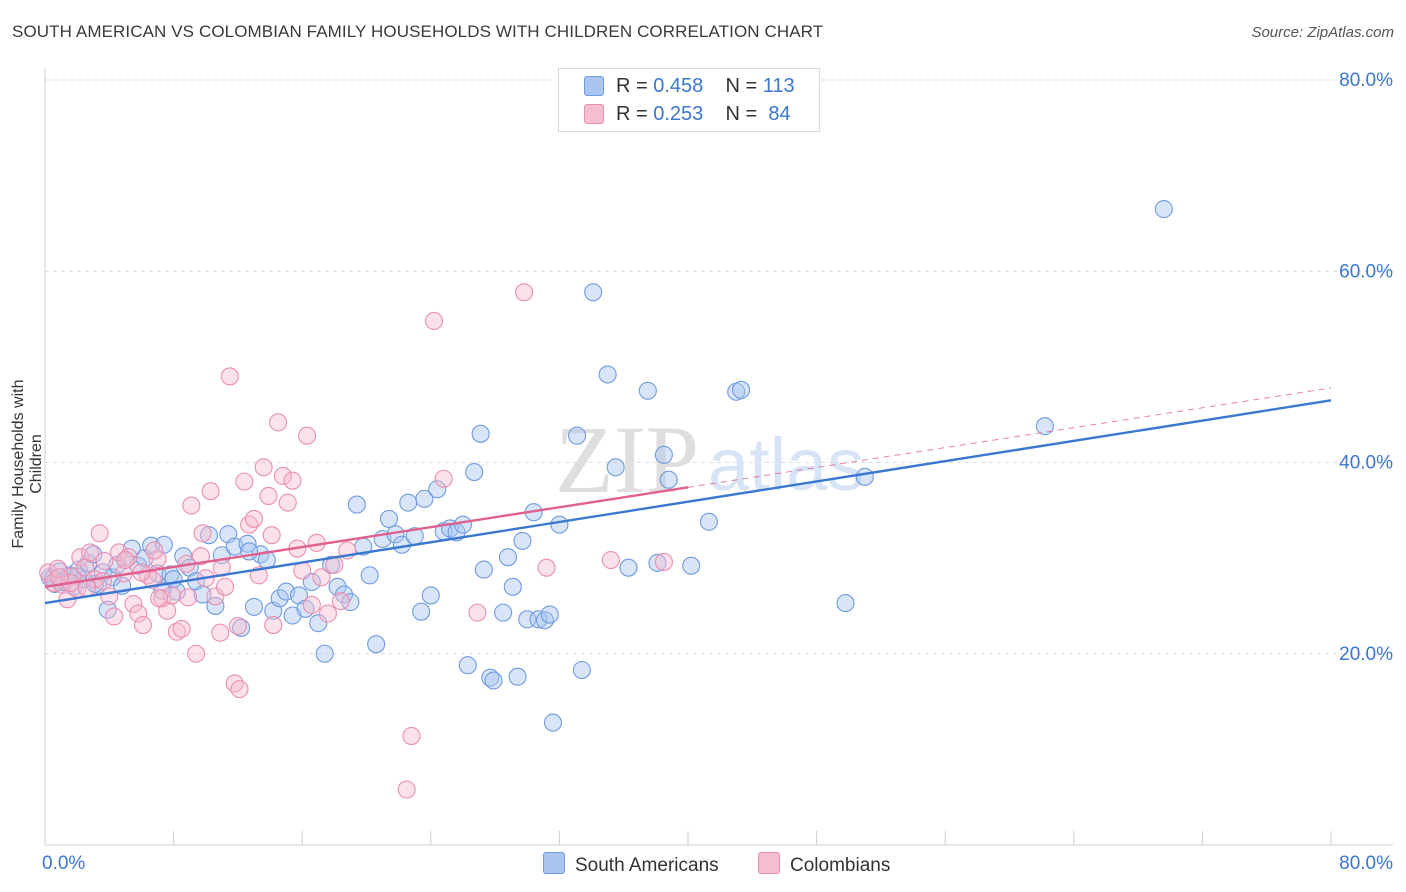 This screenshot has width=1406, height=892. What do you see at coordinates (840, 865) in the screenshot?
I see `bottom-legend-label-colombians: Colombians` at bounding box center [840, 865].